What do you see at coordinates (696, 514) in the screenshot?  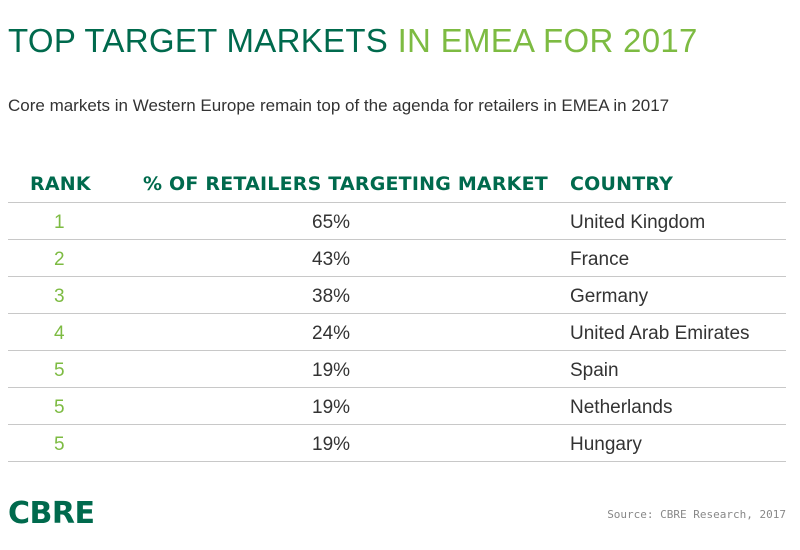 I see `source-note: Source: CBRE Research, 2017` at bounding box center [696, 514].